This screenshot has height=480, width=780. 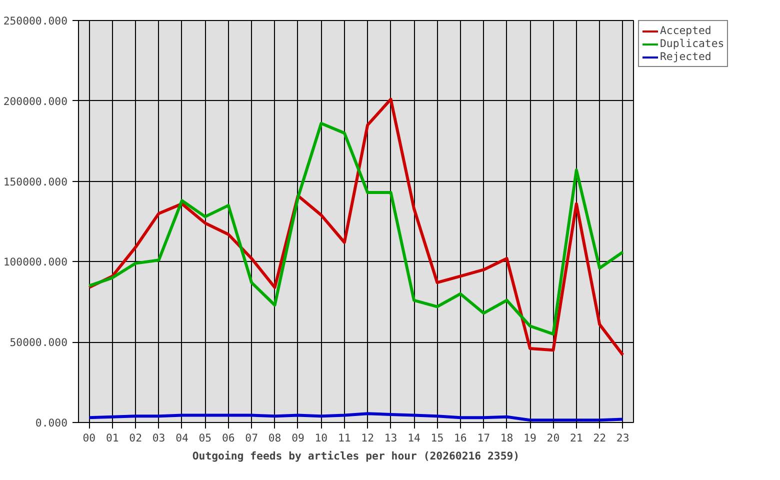 What do you see at coordinates (692, 43) in the screenshot?
I see `legend-label: Duplicates` at bounding box center [692, 43].